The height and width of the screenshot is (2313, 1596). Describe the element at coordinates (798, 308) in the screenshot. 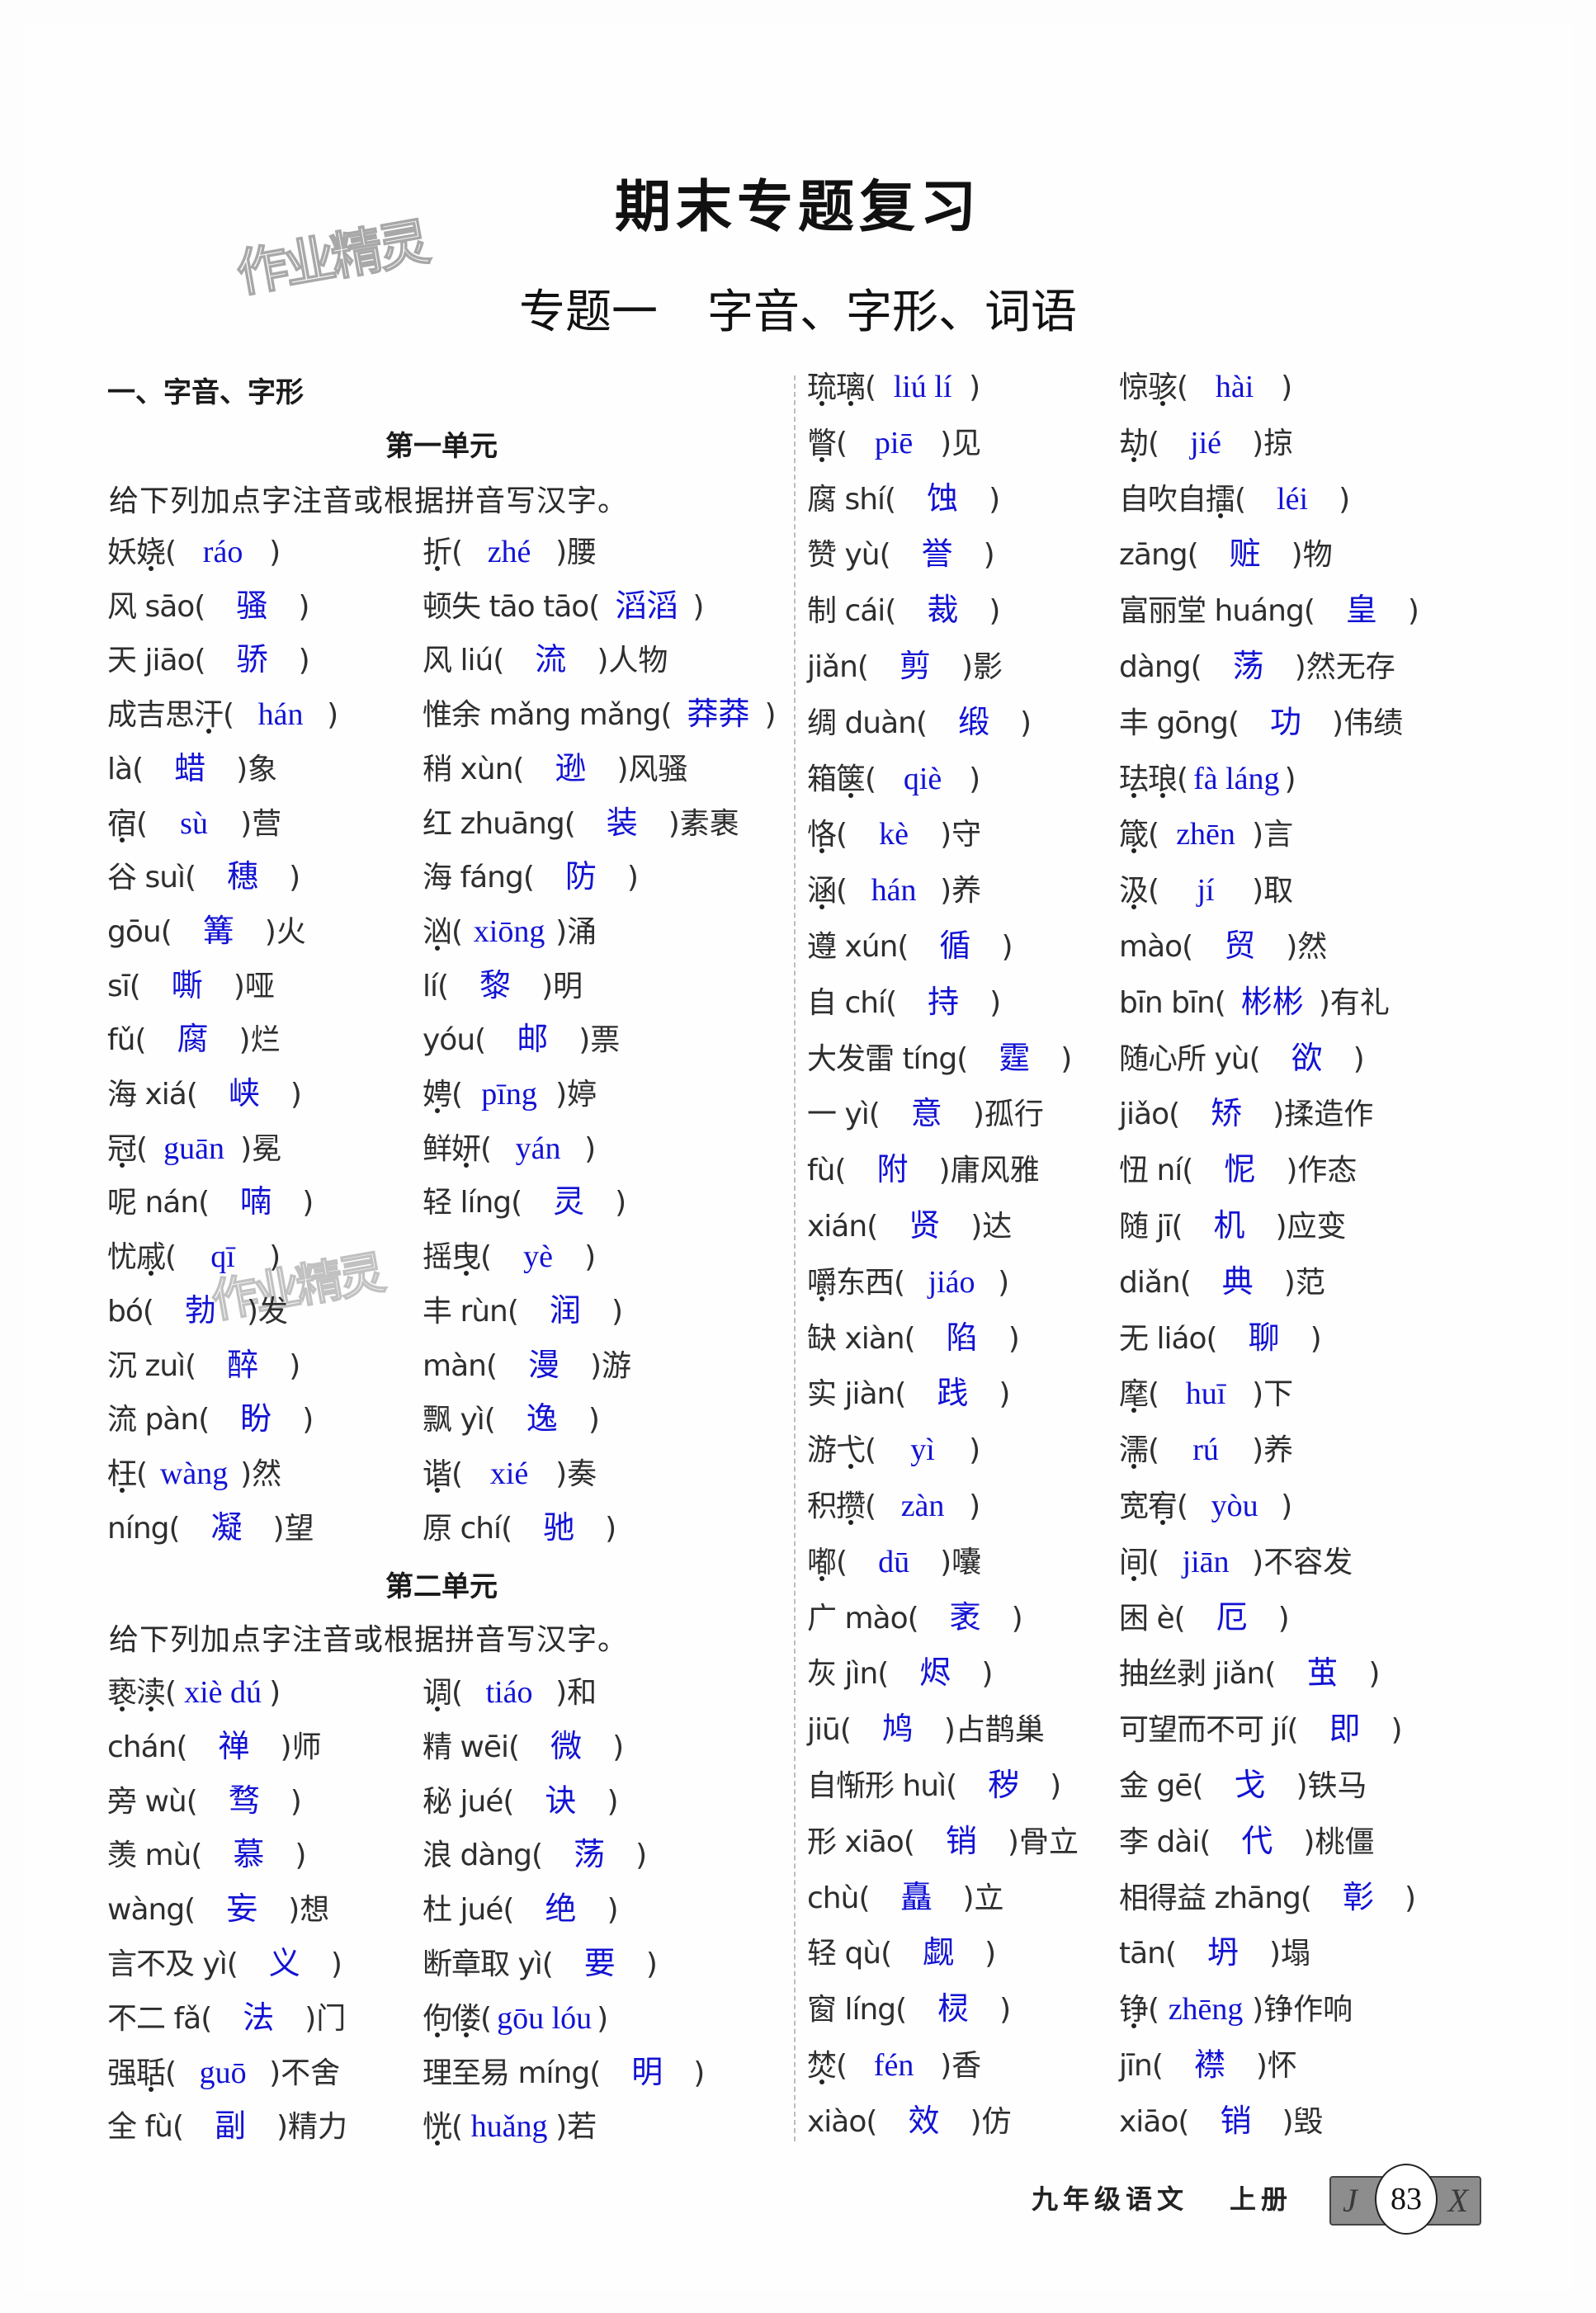

I see `topic-title: 专题一 字音、字形、词语` at that location.